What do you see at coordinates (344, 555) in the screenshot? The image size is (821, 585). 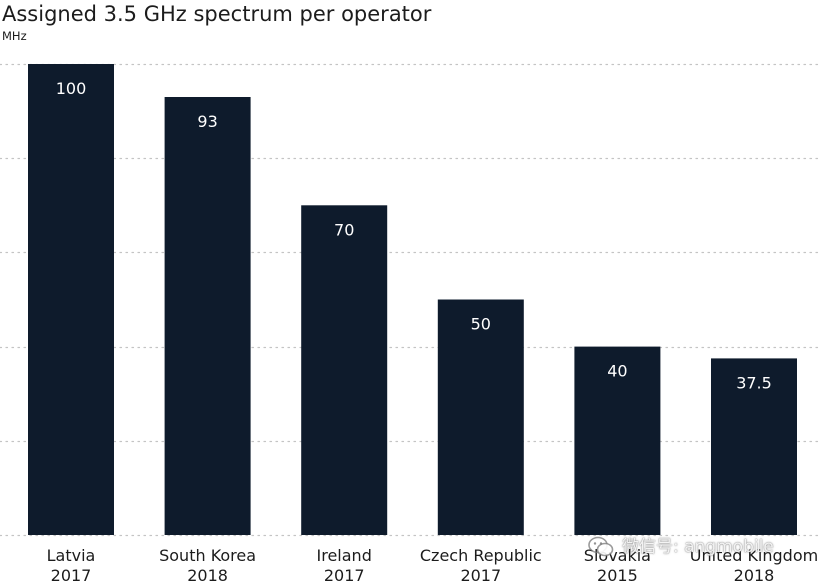 I see `x-tick-label-country: Ireland` at bounding box center [344, 555].